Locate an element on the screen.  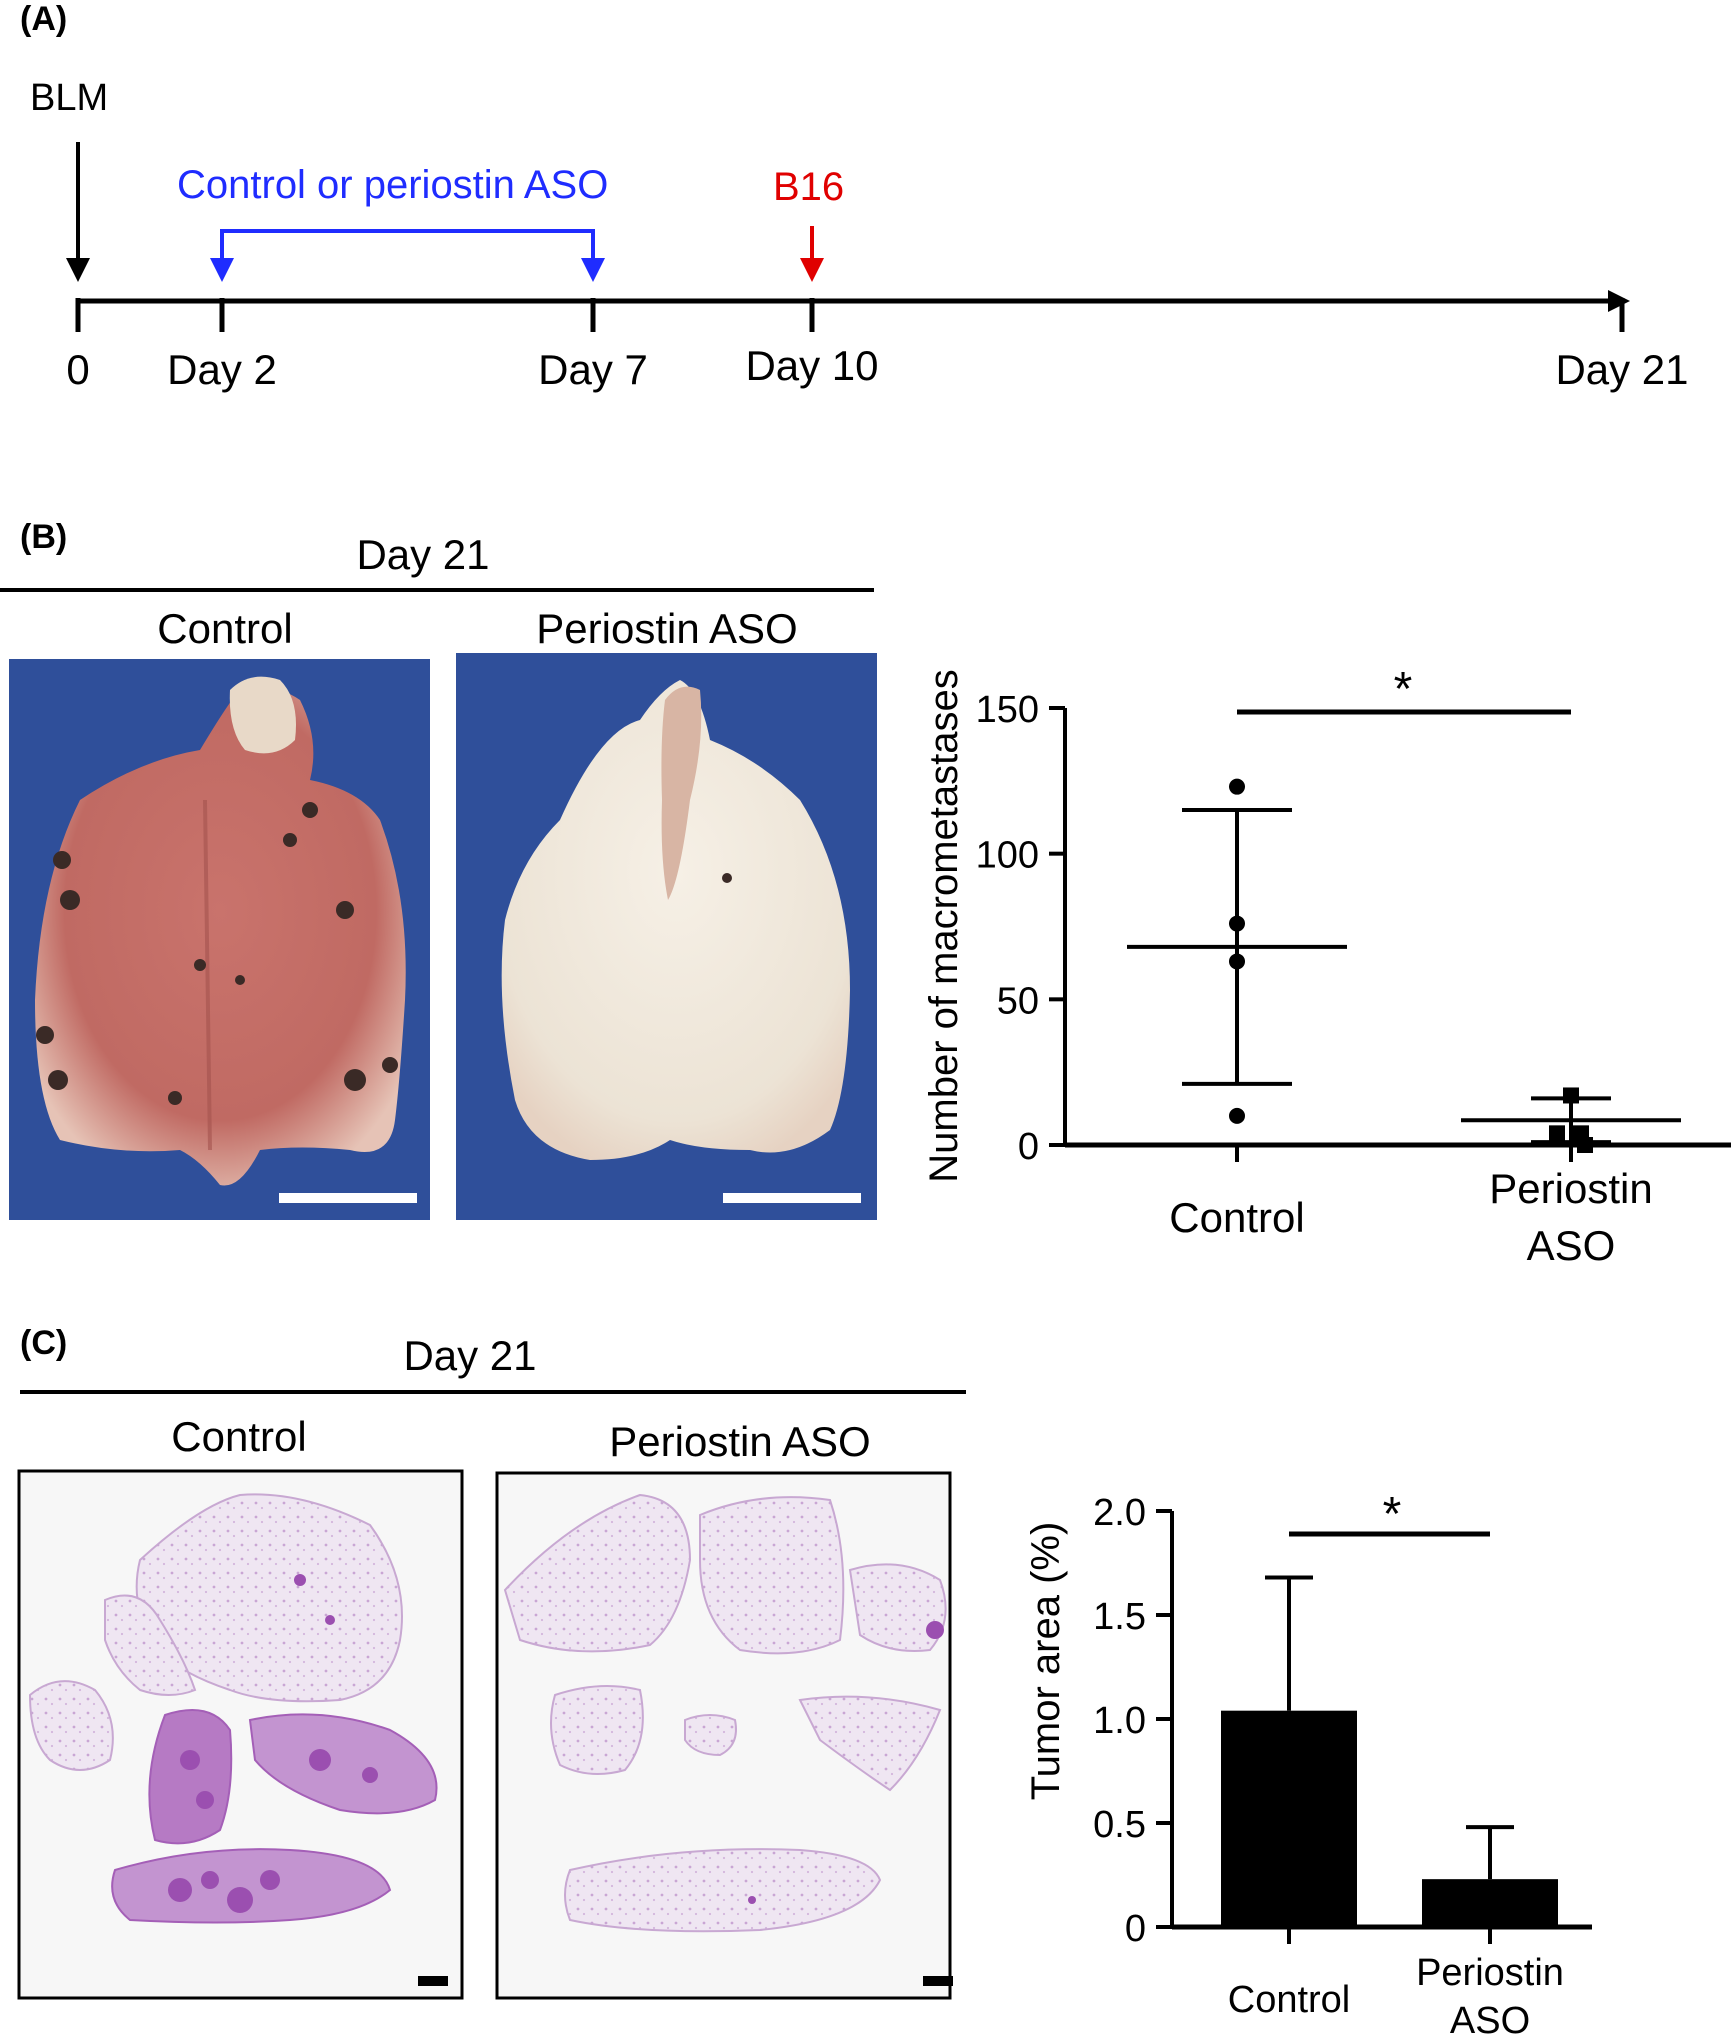
aso-label: Control or periostin ASO is located at coordinates (392, 185).